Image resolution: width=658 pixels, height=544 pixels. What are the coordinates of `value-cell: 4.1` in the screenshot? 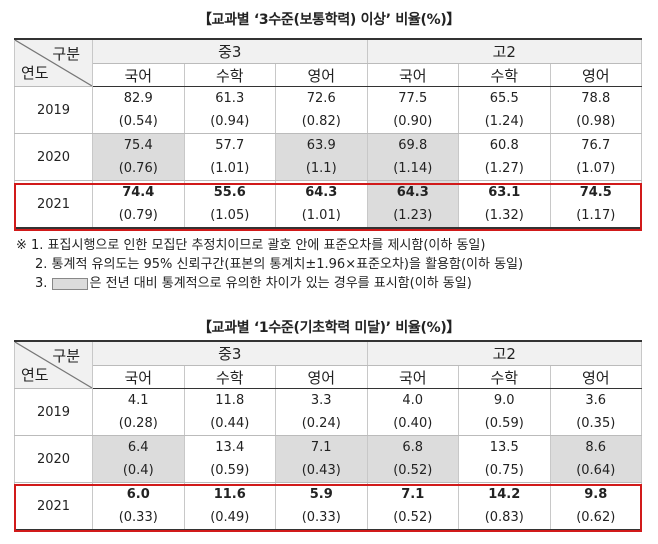 It's located at (138, 400).